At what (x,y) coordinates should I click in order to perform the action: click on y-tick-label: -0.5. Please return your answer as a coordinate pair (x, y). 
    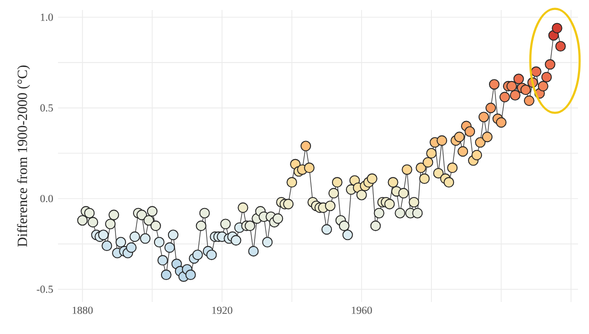
    Looking at the image, I should click on (44, 289).